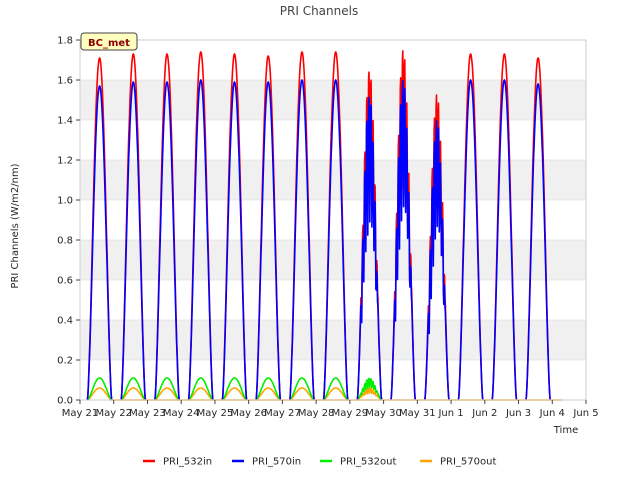 The width and height of the screenshot is (640, 480). Describe the element at coordinates (450, 413) in the screenshot. I see `x-tick-label: Jun 1` at that location.